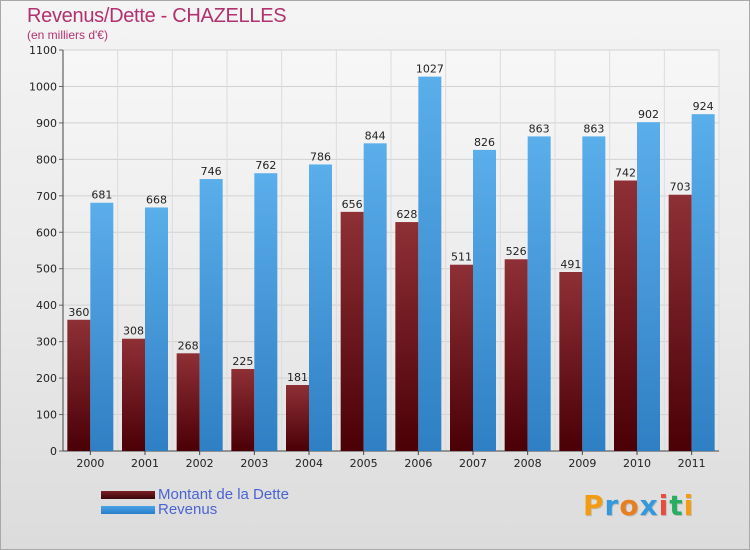  I want to click on legend-label-revenus: Revenus, so click(188, 509).